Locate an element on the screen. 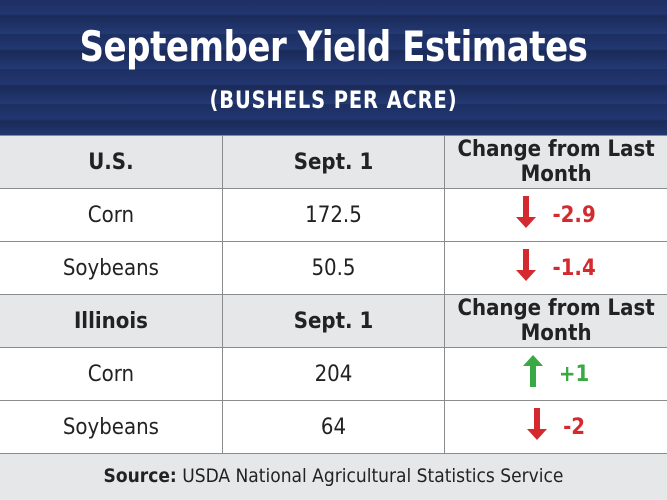  table-header-row: Illinois Sept. 1 Change from Last Month is located at coordinates (333, 321).